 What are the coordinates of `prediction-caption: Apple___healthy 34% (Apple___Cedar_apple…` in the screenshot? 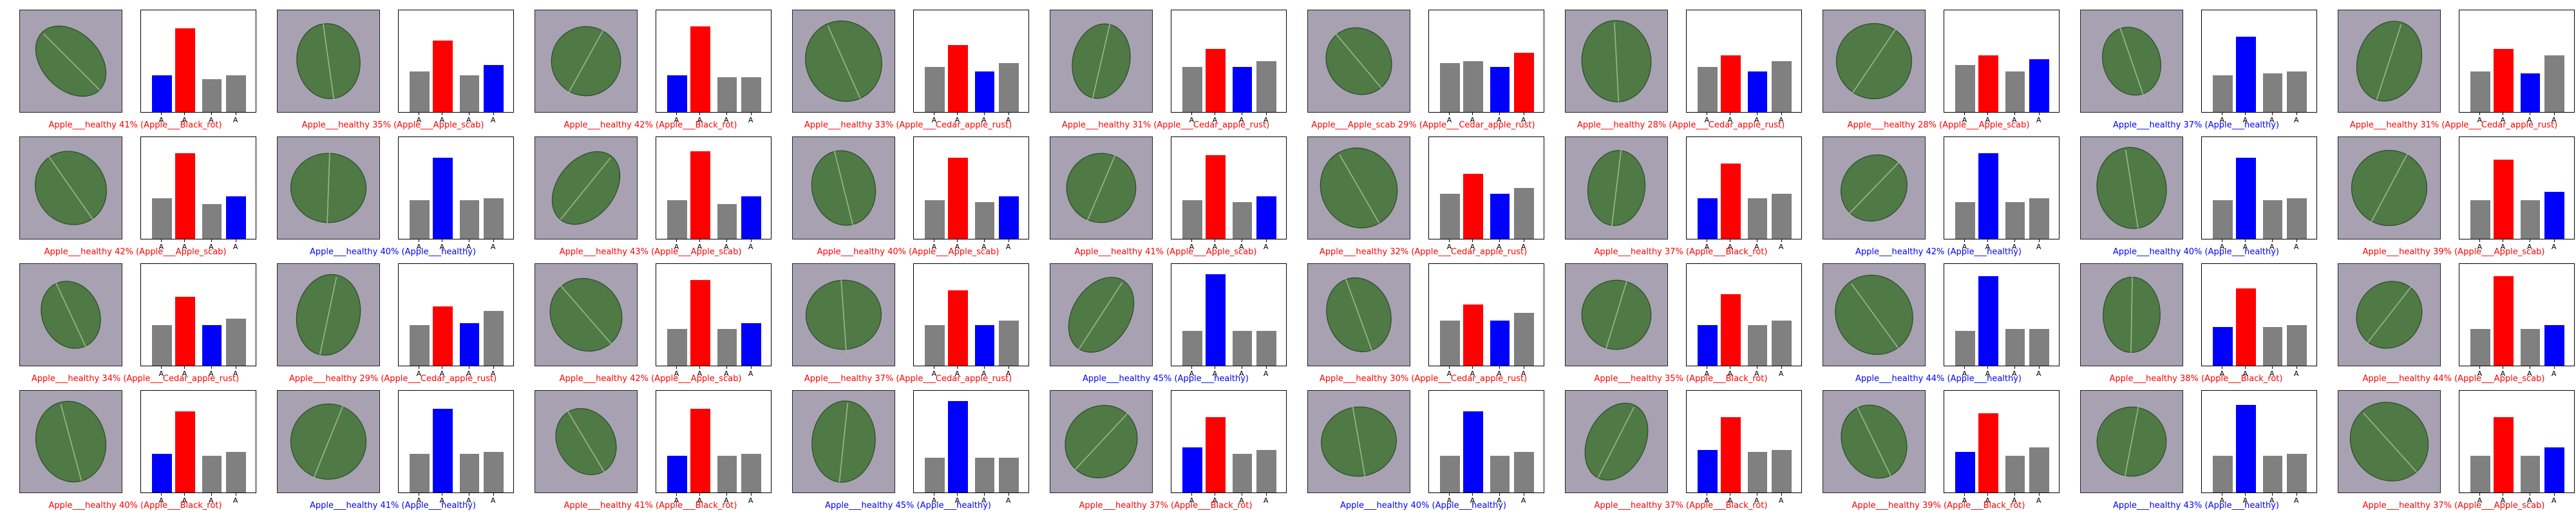 It's located at (135, 379).